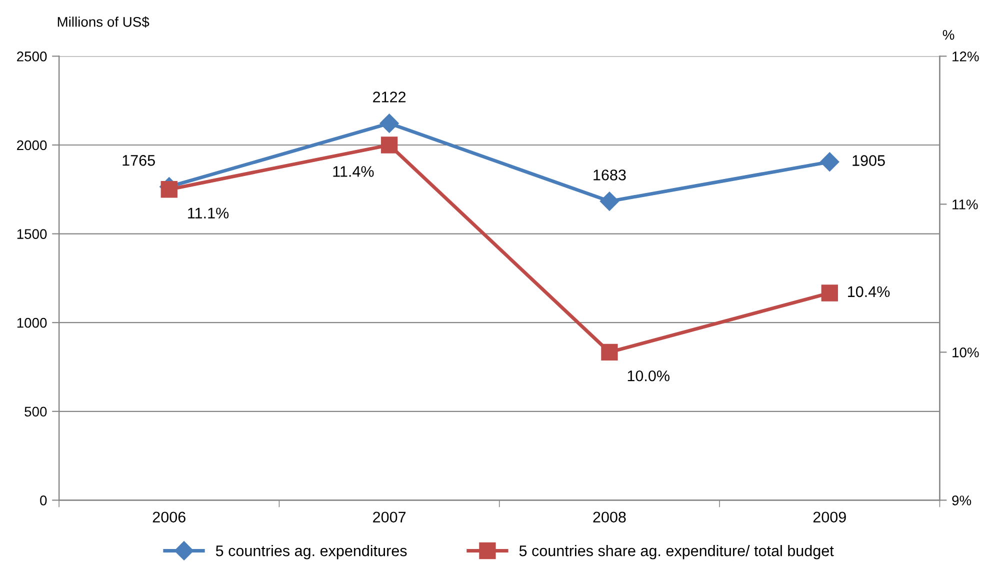  I want to click on x-tick-label: 2007, so click(389, 517).